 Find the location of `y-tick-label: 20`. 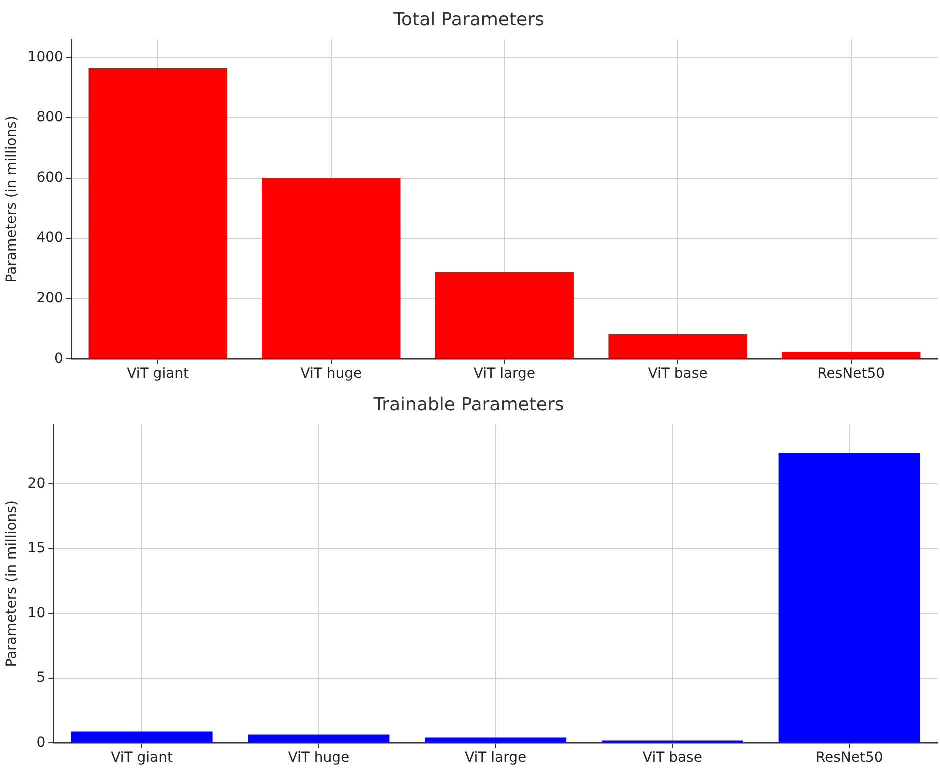

y-tick-label: 20 is located at coordinates (37, 484).